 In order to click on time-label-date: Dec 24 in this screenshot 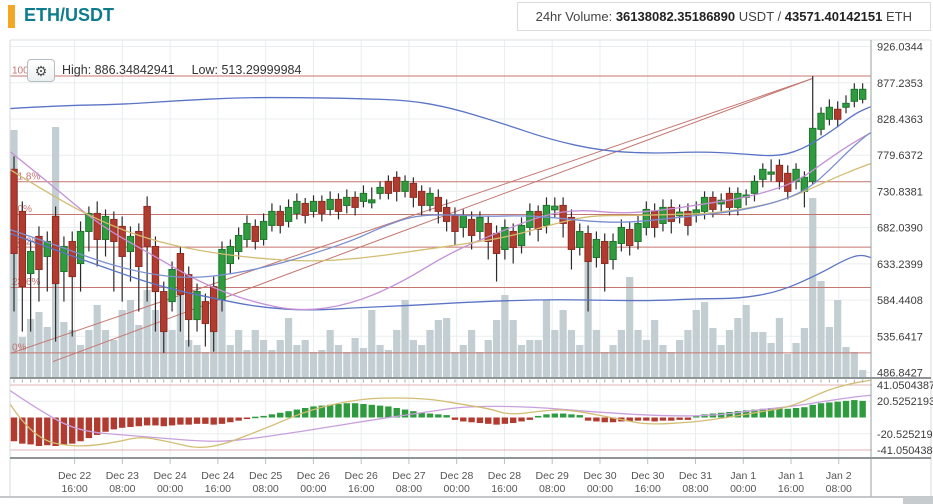, I will do `click(217, 476)`.